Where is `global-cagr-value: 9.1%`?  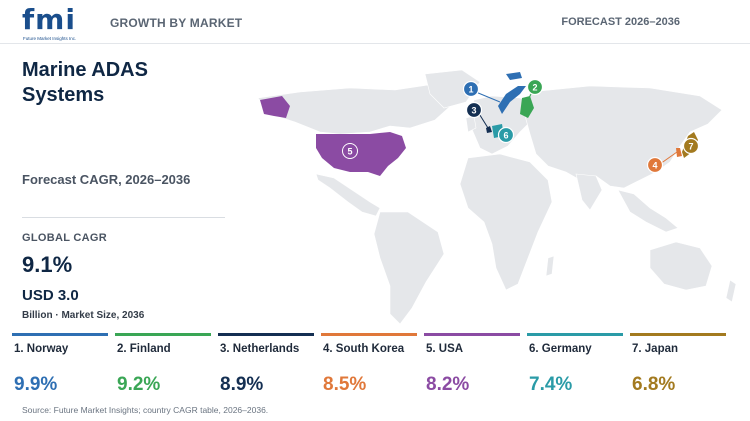
global-cagr-value: 9.1% is located at coordinates (47, 264).